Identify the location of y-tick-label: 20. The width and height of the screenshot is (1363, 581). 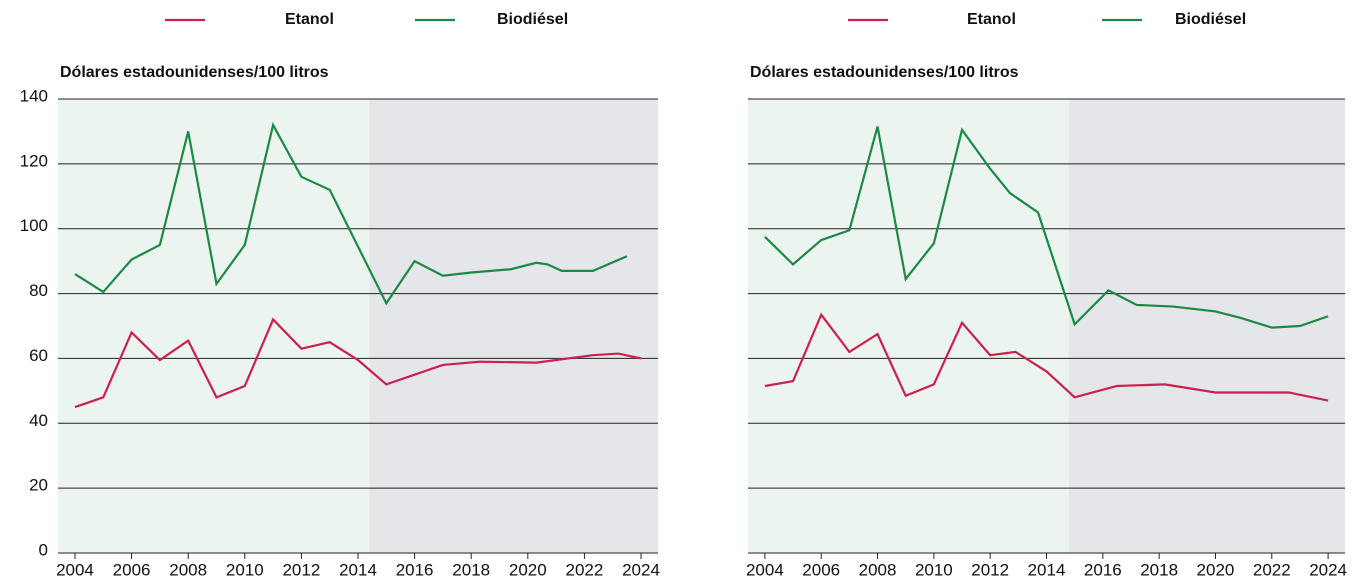
(38, 485).